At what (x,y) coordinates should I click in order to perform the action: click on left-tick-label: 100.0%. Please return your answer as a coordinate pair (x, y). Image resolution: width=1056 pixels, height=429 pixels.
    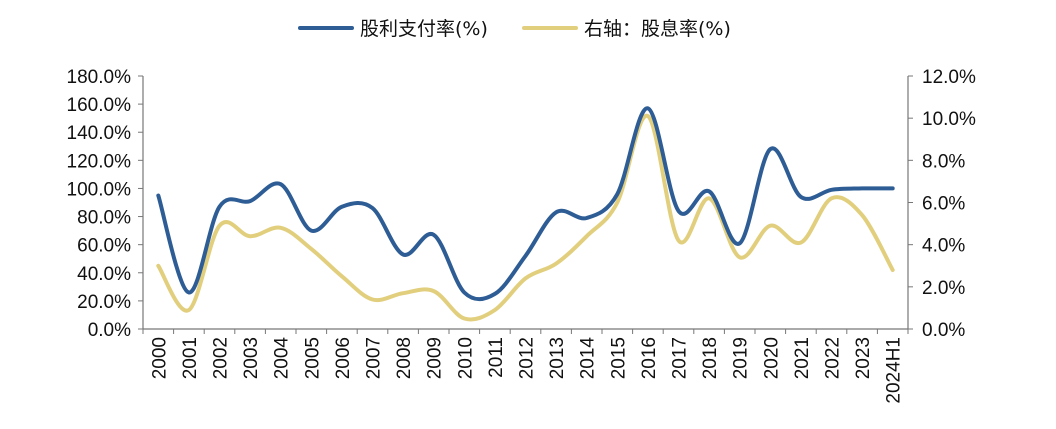
    Looking at the image, I should click on (99, 189).